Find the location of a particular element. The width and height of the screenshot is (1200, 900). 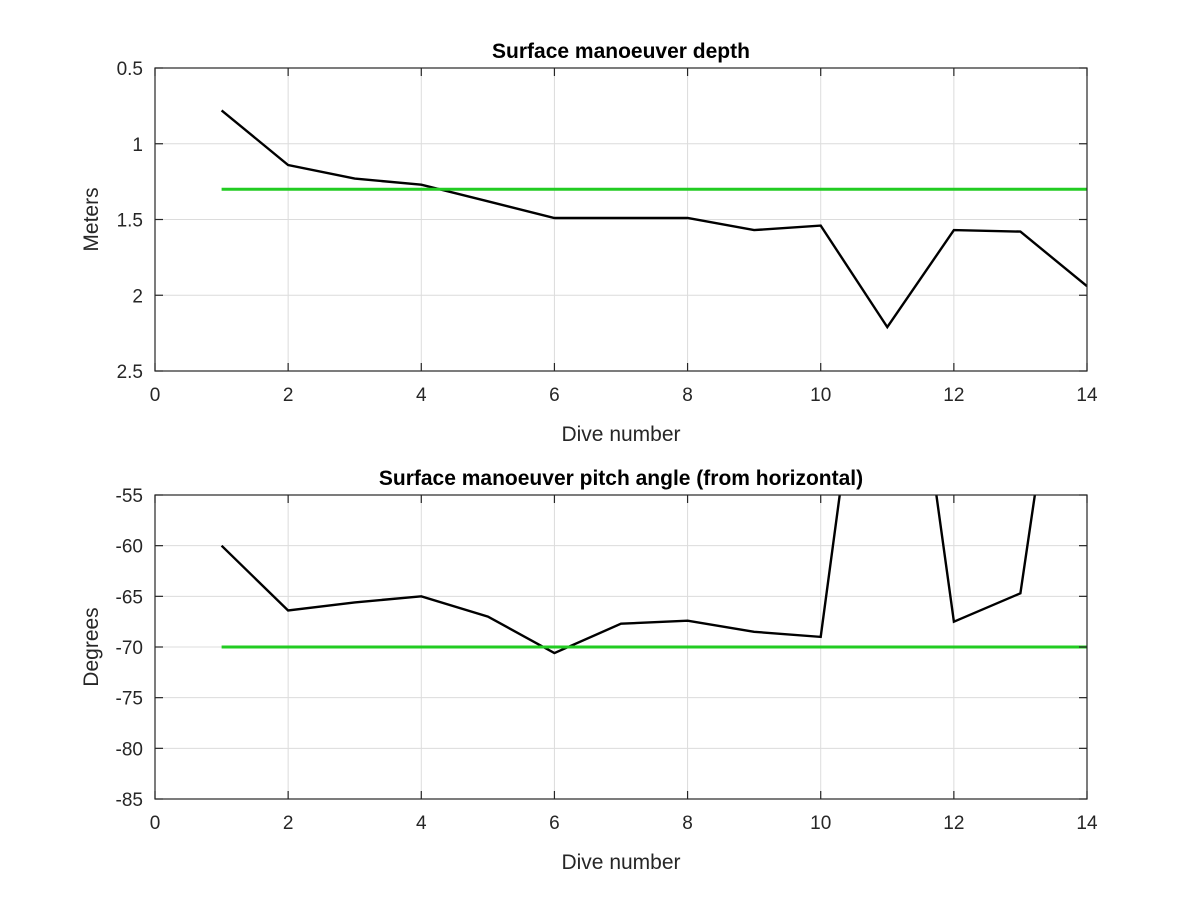

pitch-series-group is located at coordinates (653, 575).